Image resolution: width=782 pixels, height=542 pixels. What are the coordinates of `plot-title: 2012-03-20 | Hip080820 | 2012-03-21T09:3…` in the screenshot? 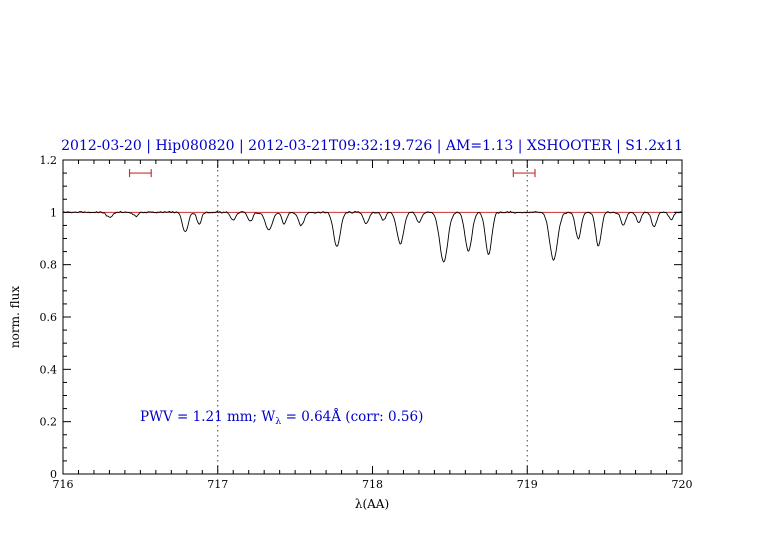 It's located at (372, 146).